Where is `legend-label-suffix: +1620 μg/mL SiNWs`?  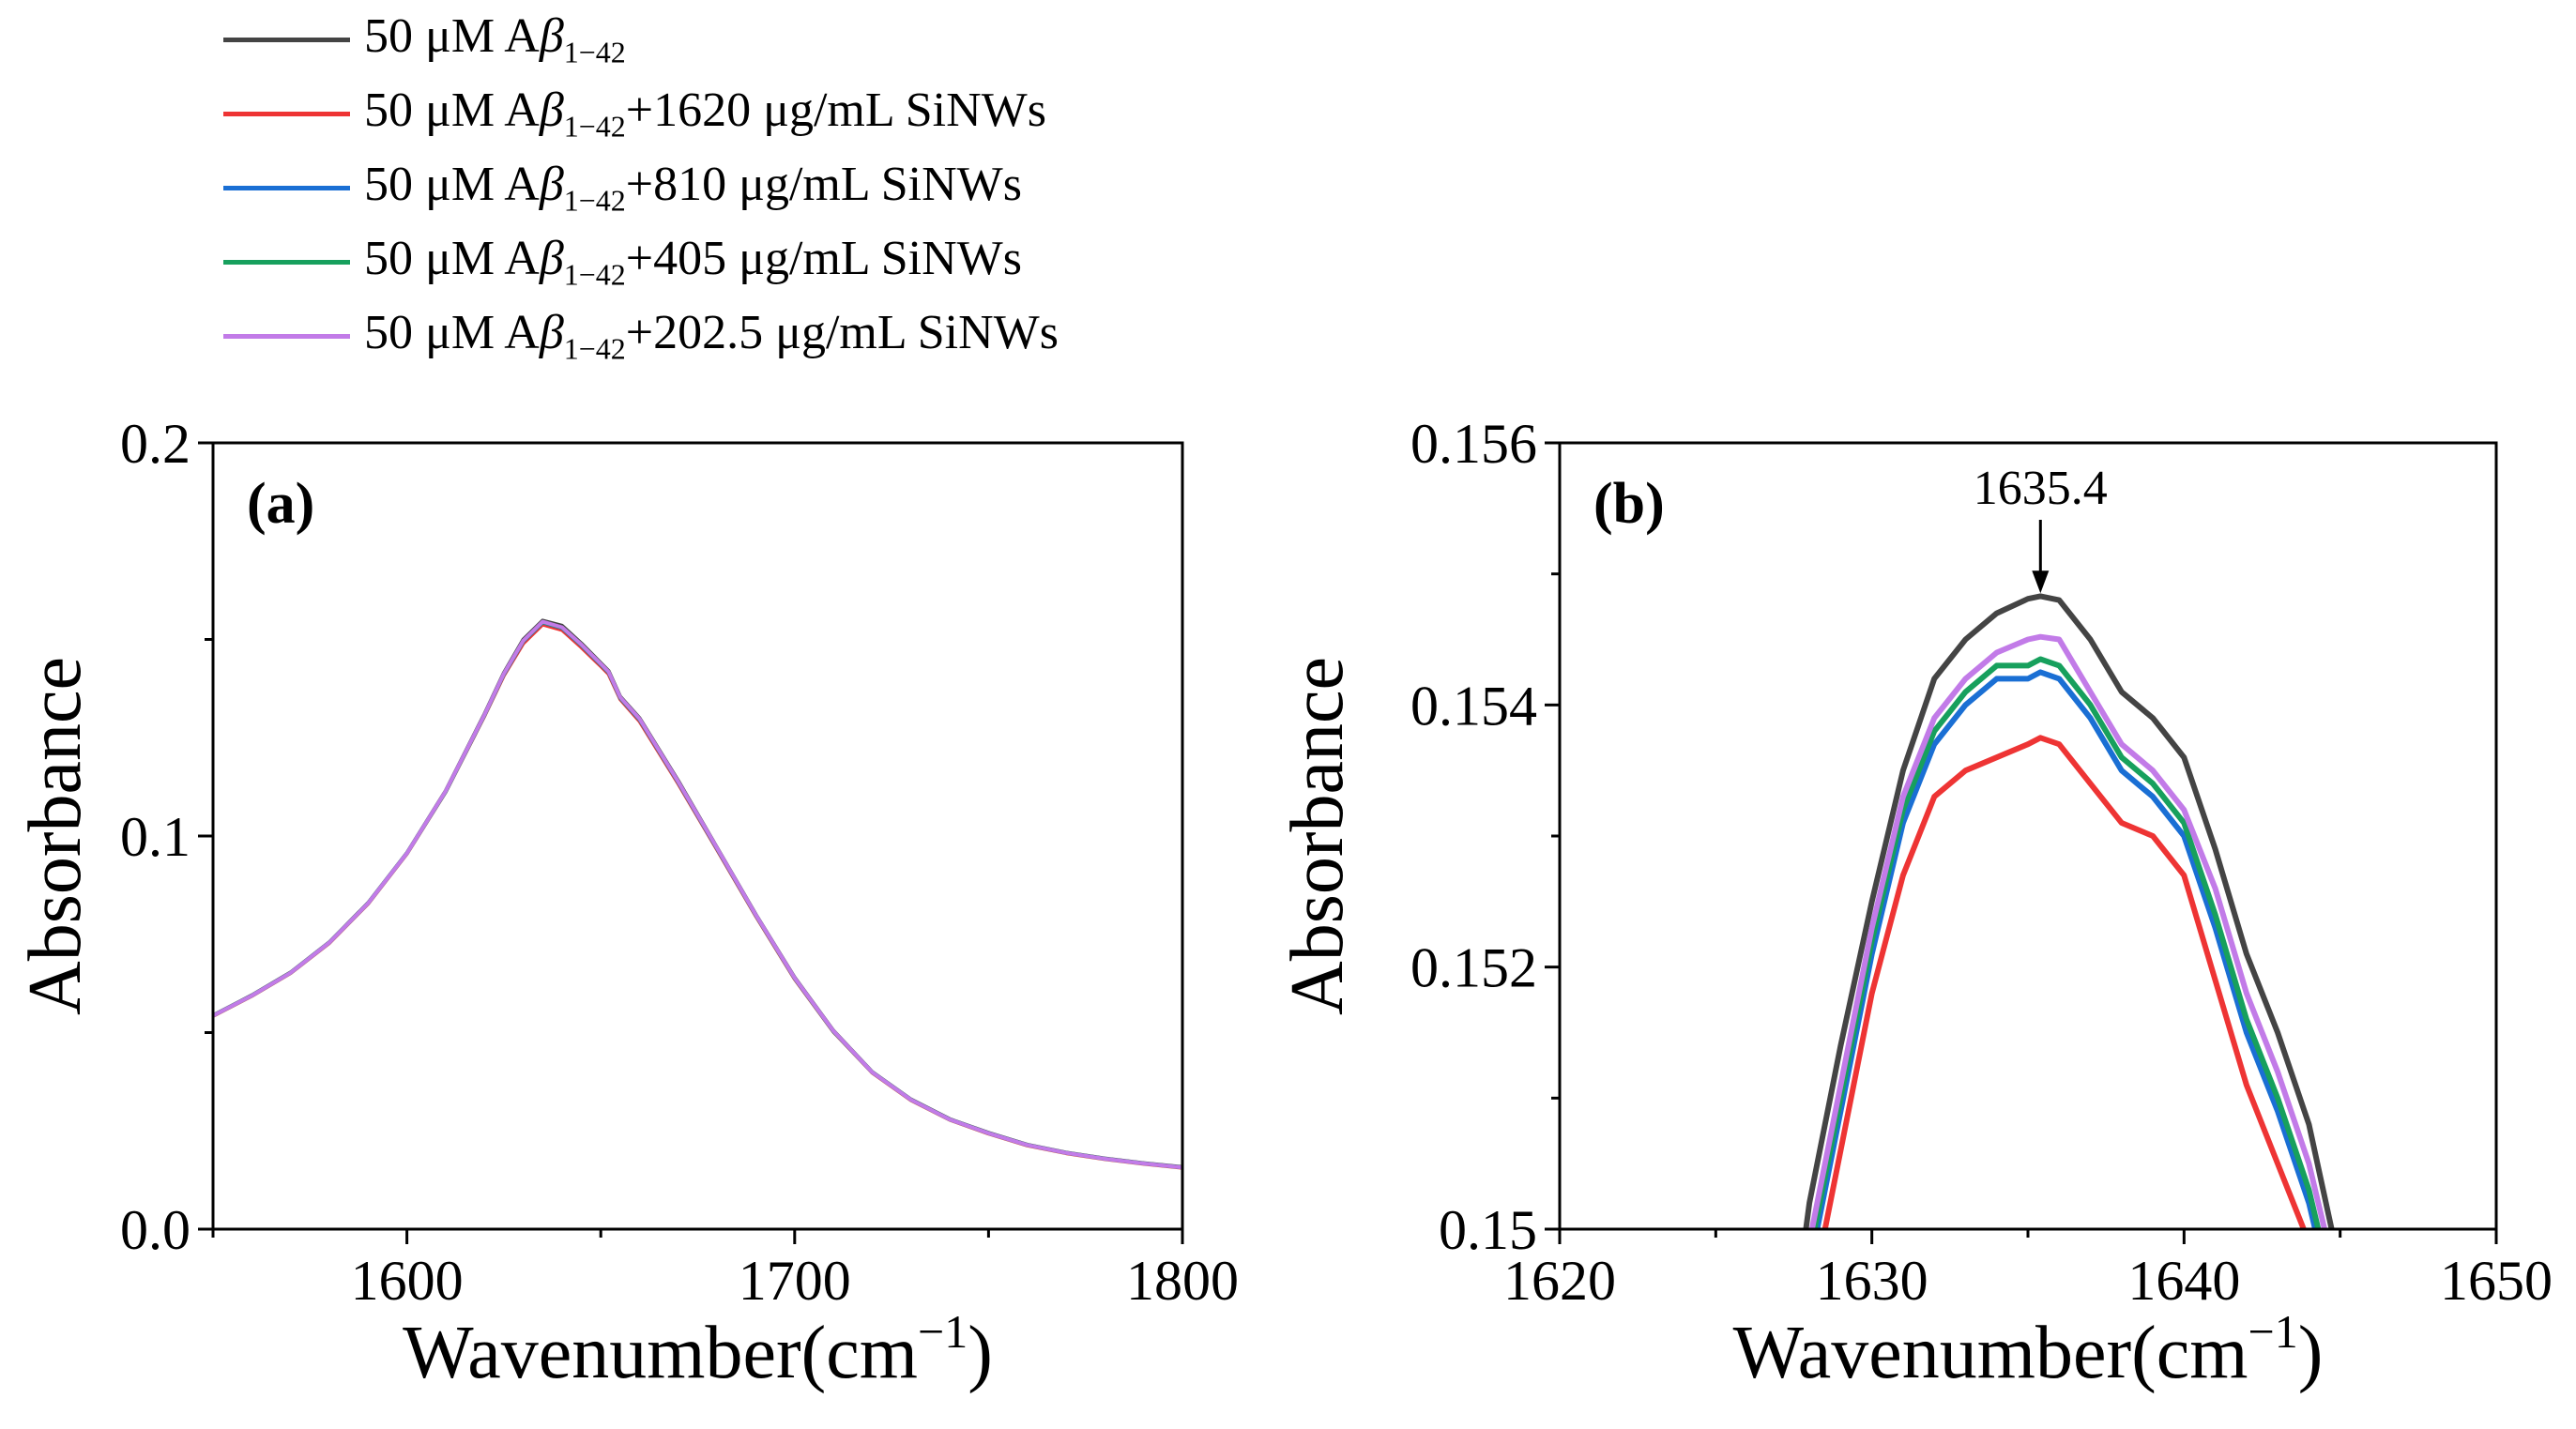 legend-label-suffix: +1620 μg/mL SiNWs is located at coordinates (835, 110).